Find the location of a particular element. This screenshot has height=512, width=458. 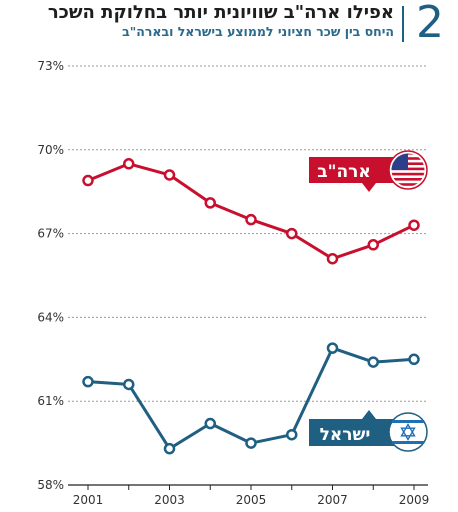

israel-label: ישראל is located at coordinates (368, 431).